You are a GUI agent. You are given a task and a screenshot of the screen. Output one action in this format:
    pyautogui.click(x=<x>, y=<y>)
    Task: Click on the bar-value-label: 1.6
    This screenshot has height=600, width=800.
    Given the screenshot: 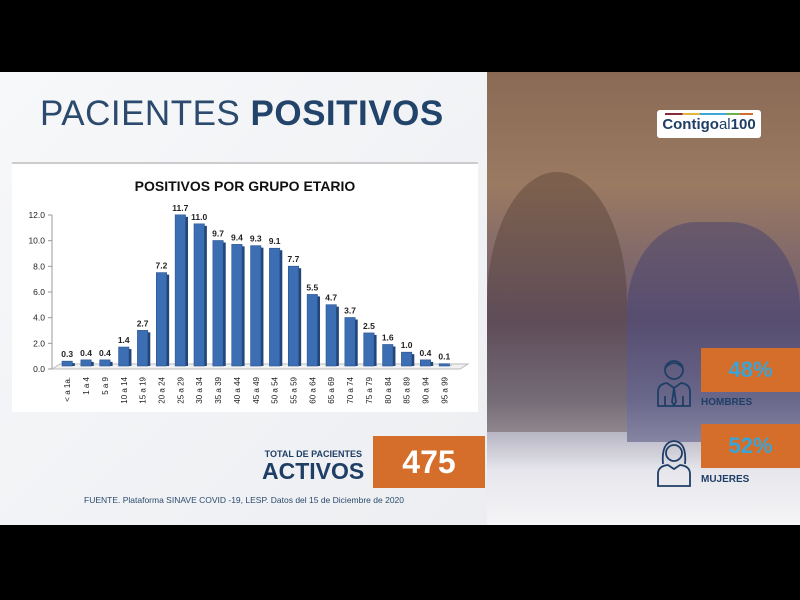 What is the action you would take?
    pyautogui.click(x=388, y=337)
    